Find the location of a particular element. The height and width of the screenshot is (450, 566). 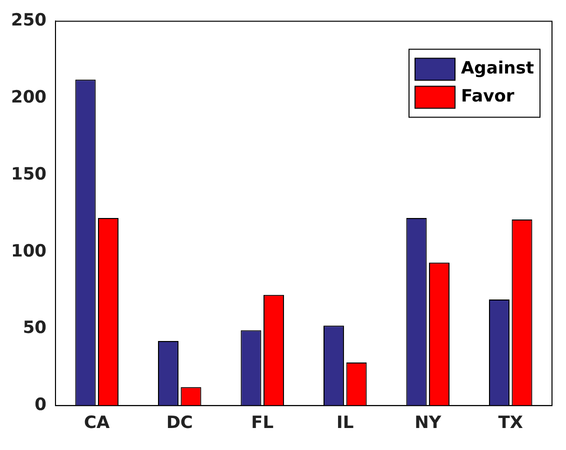

x-tick-label: TX is located at coordinates (510, 423).